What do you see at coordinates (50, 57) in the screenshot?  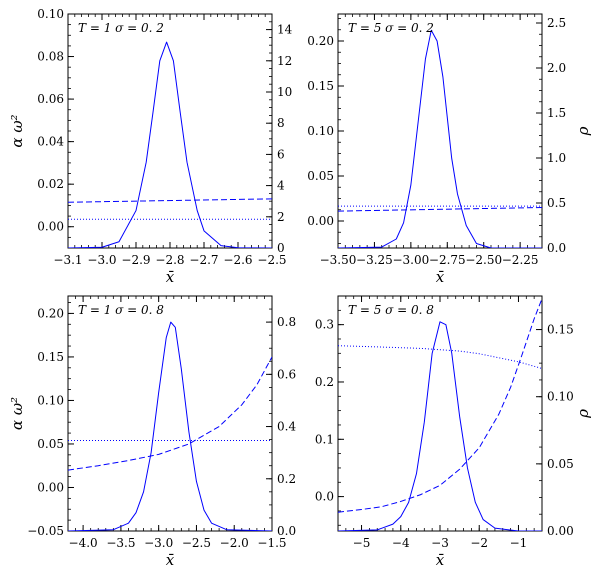 I see `y-left-tick-label: 0.08` at bounding box center [50, 57].